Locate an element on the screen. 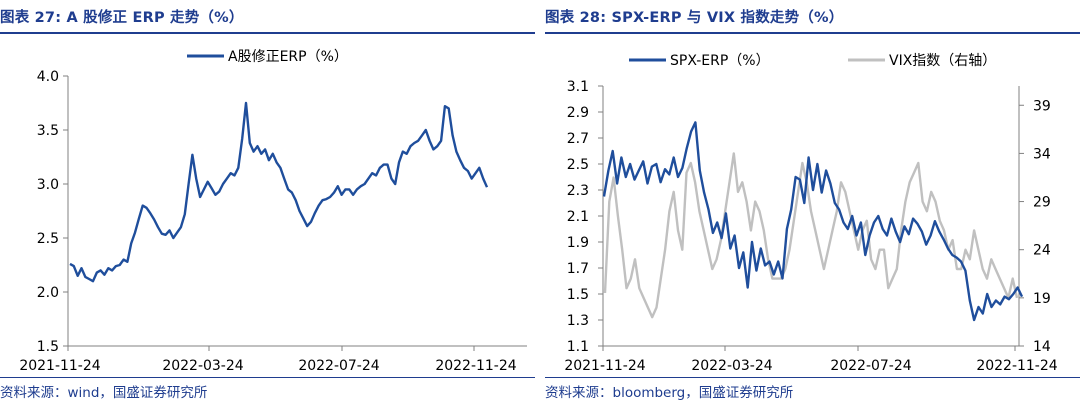 Image resolution: width=1080 pixels, height=415 pixels. y-tick-label: 2.0 is located at coordinates (48, 293).